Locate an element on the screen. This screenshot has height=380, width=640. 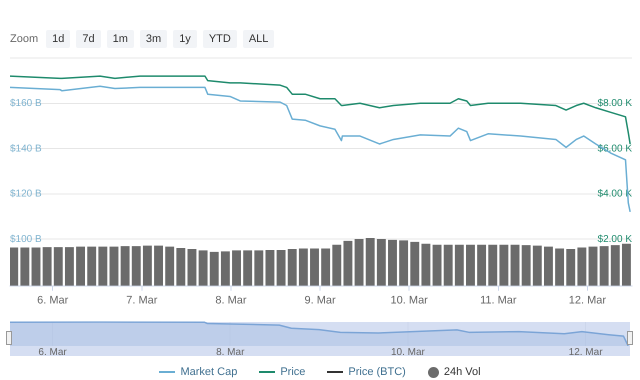
text: 7d is located at coordinates (88, 39).